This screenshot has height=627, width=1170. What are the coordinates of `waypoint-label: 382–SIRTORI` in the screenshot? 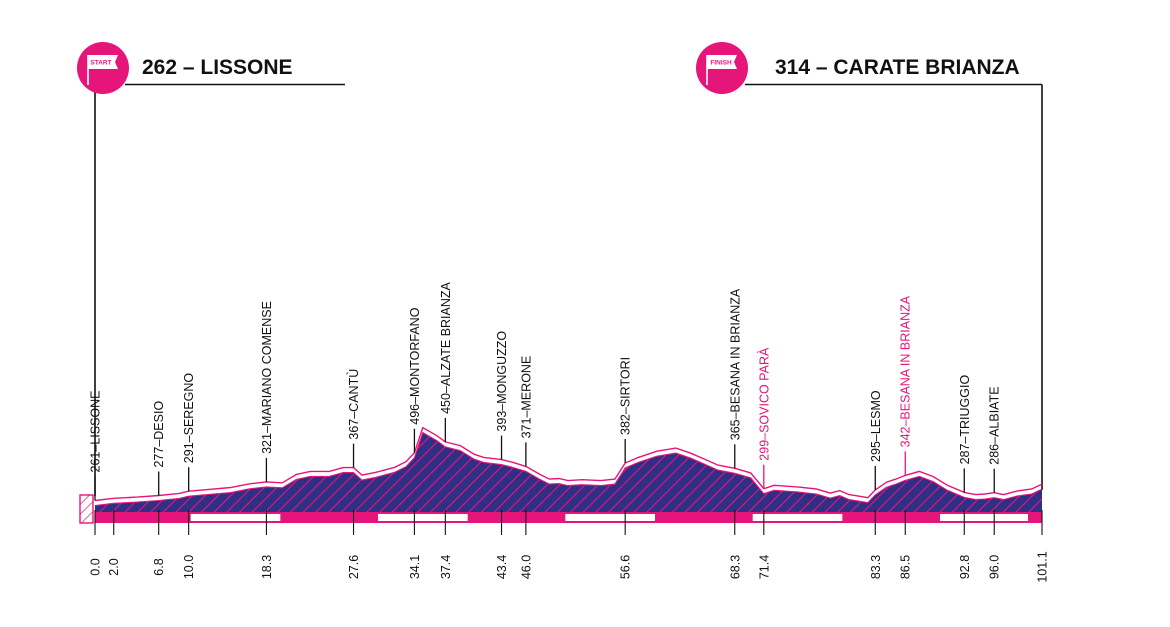 It's located at (626, 396).